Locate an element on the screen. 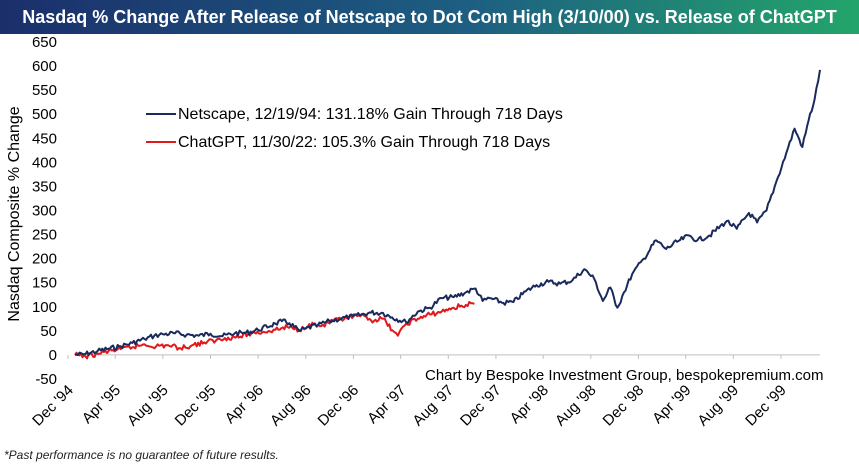 This screenshot has width=859, height=469. x-tick-label: Dec '98 is located at coordinates (624, 406).